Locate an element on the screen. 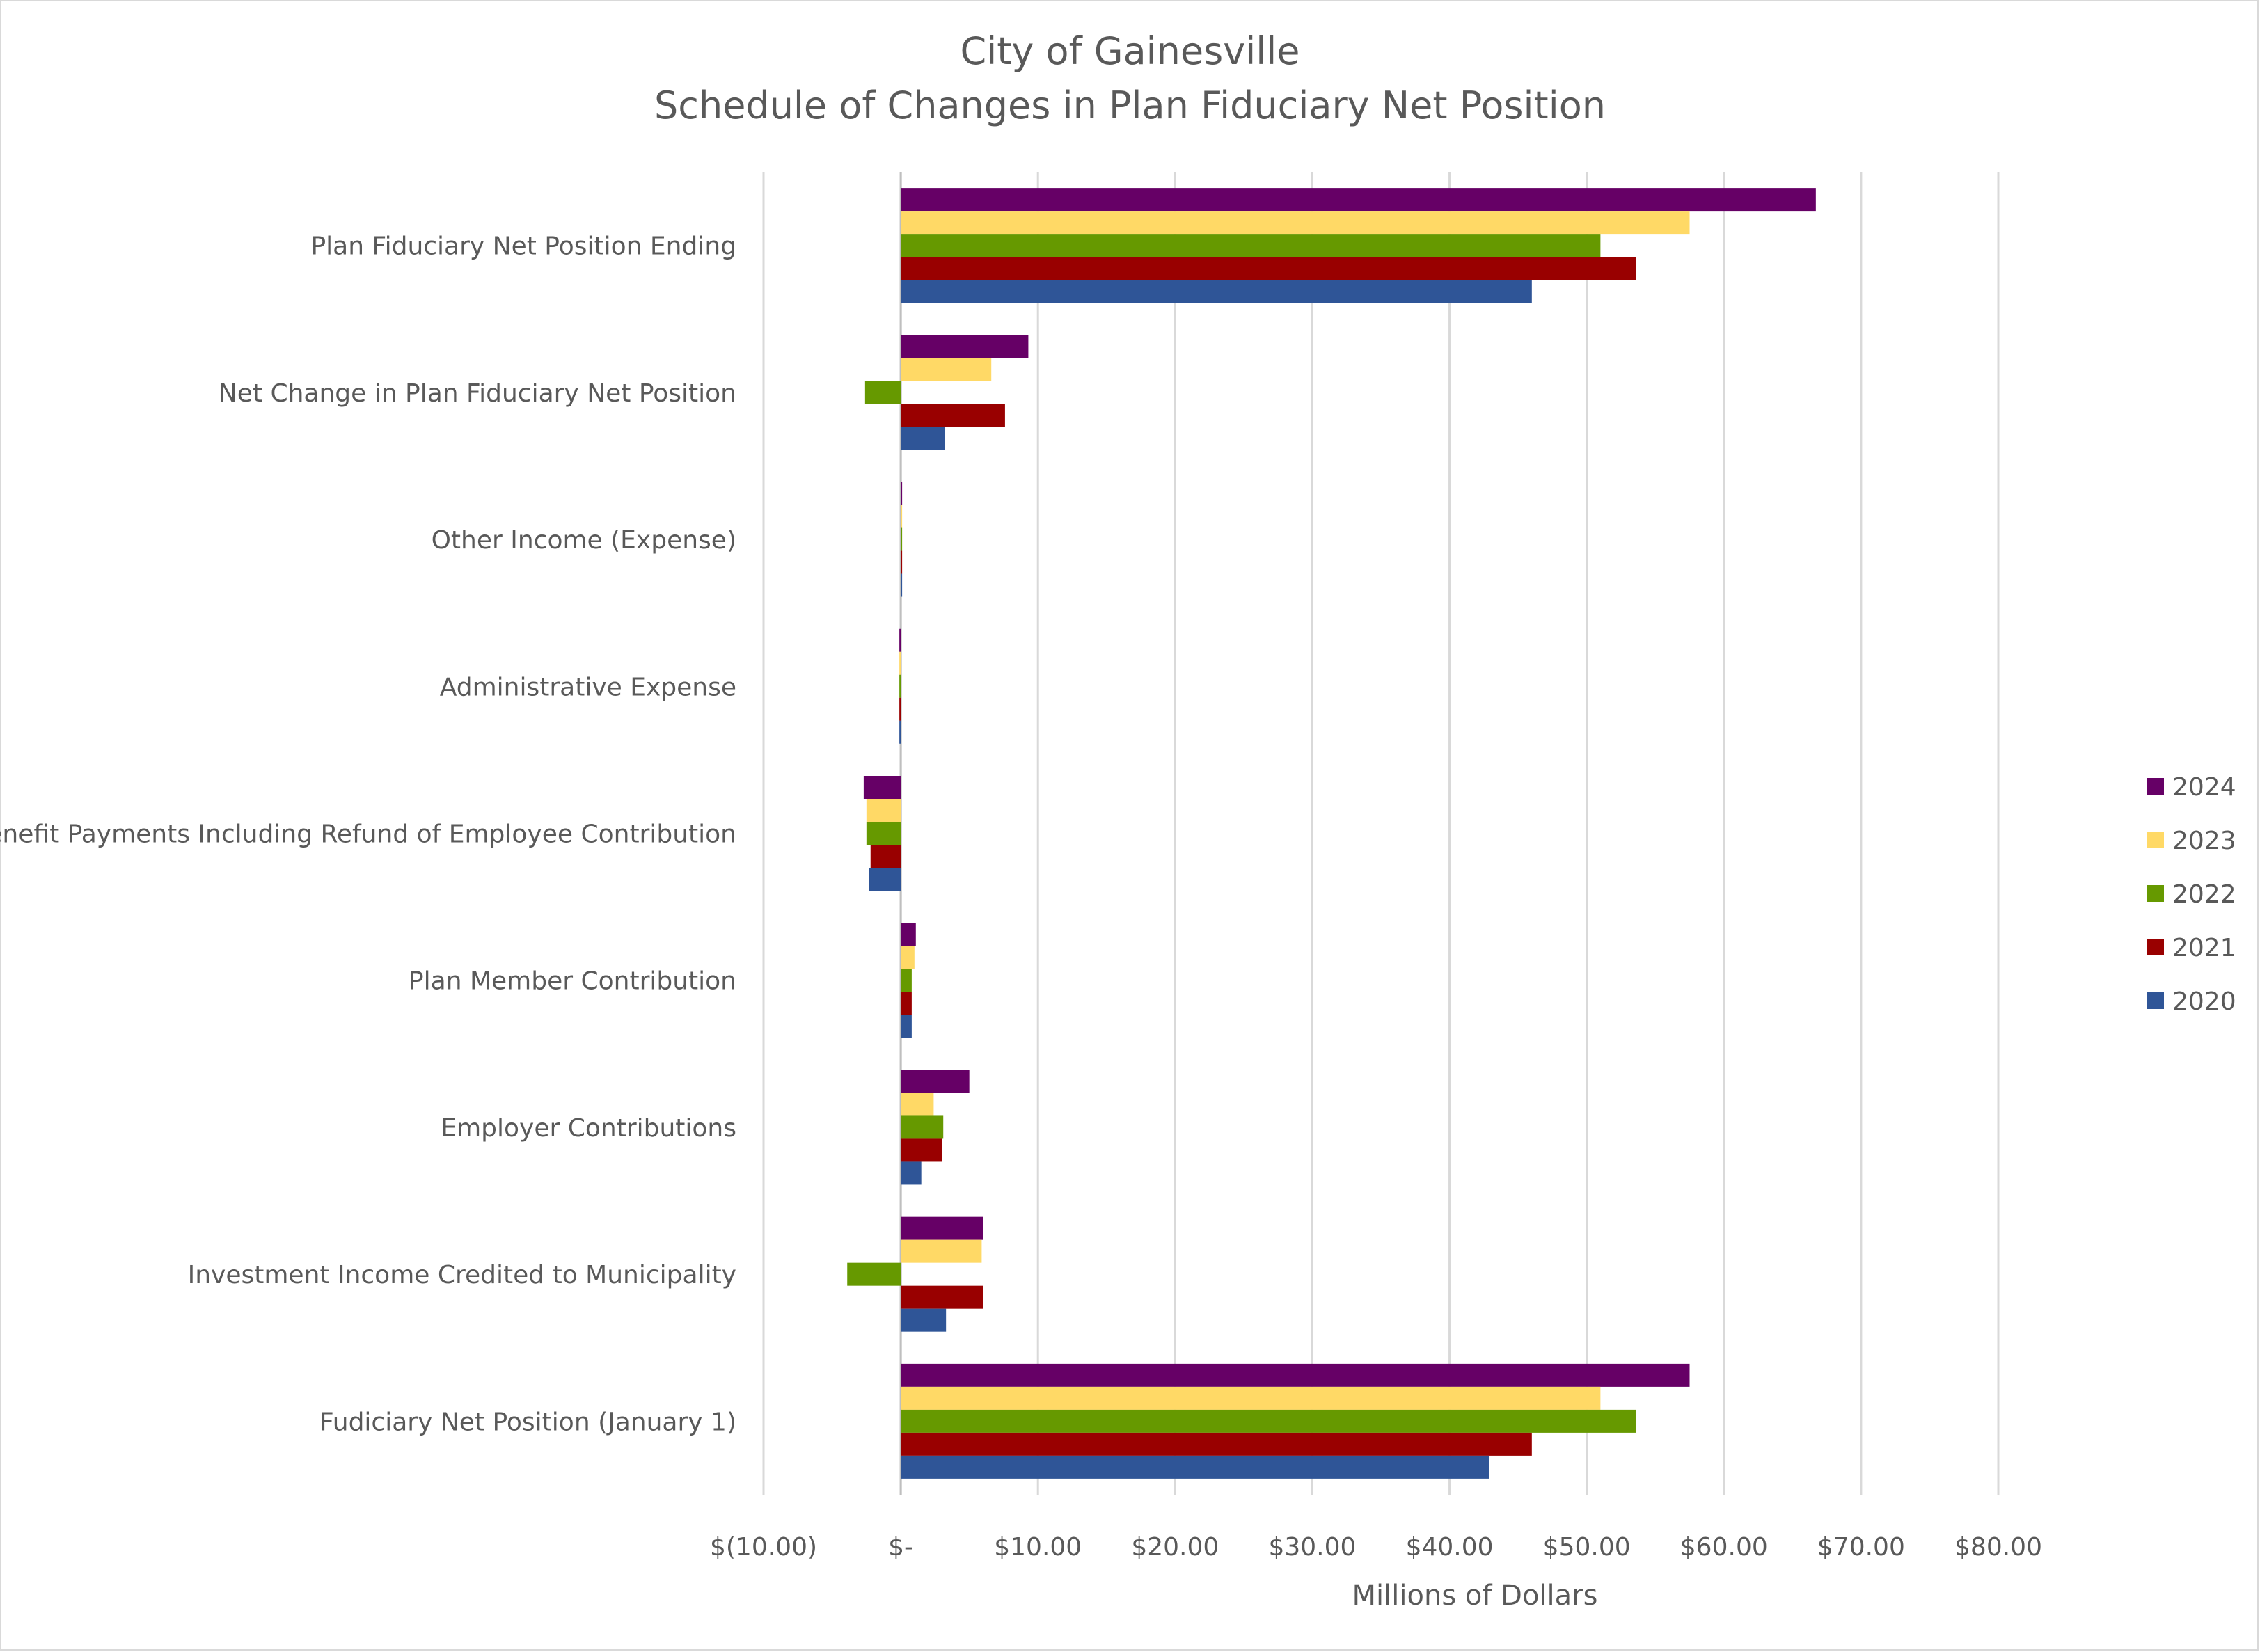 This screenshot has width=2260, height=1652. legend: 2024 2023 2022 2021 2020 is located at coordinates (2191, 894).